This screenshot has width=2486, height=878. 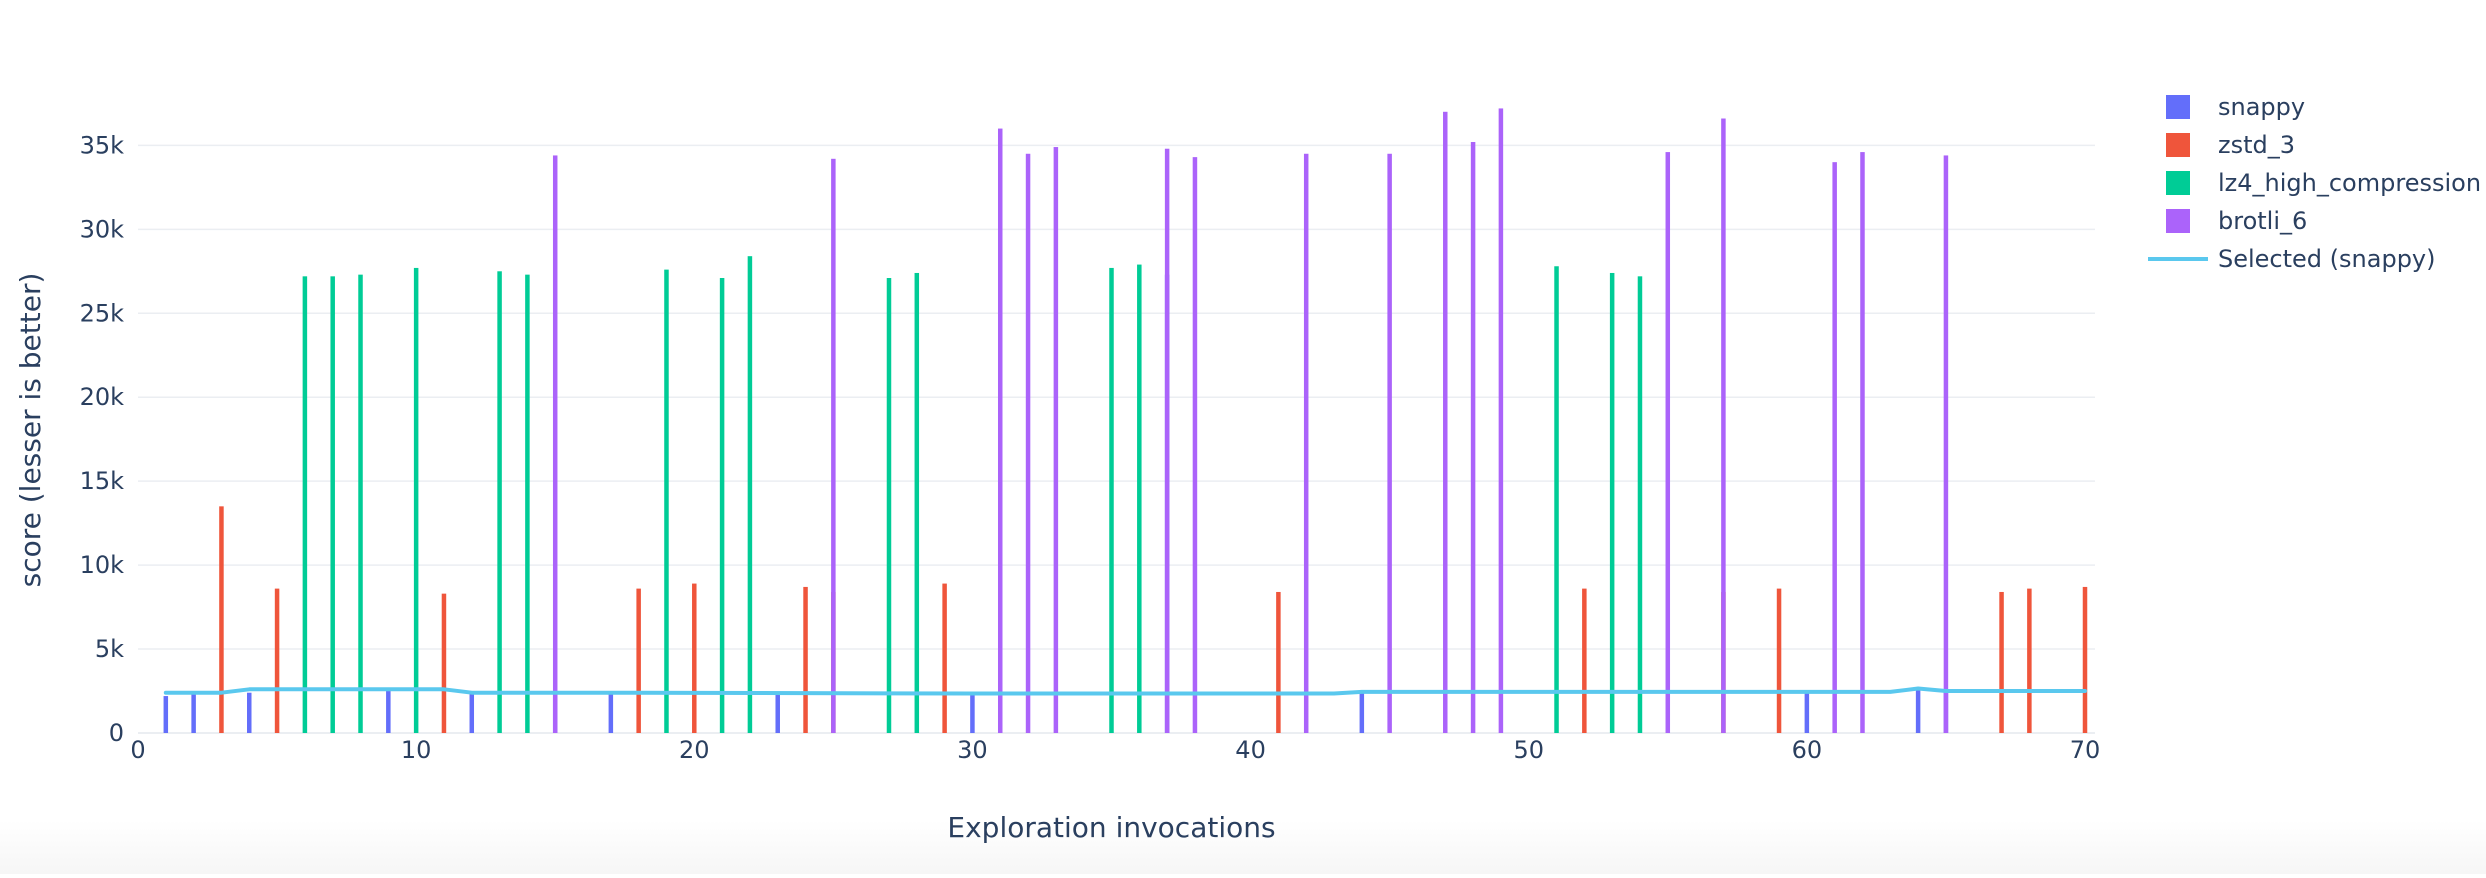 What do you see at coordinates (416, 750) in the screenshot?
I see `x-tick-label: 10` at bounding box center [416, 750].